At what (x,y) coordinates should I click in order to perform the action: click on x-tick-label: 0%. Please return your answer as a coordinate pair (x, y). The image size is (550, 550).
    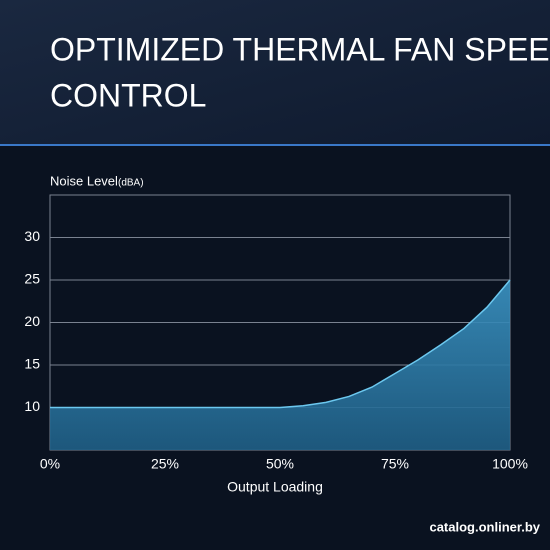
    Looking at the image, I should click on (50, 464).